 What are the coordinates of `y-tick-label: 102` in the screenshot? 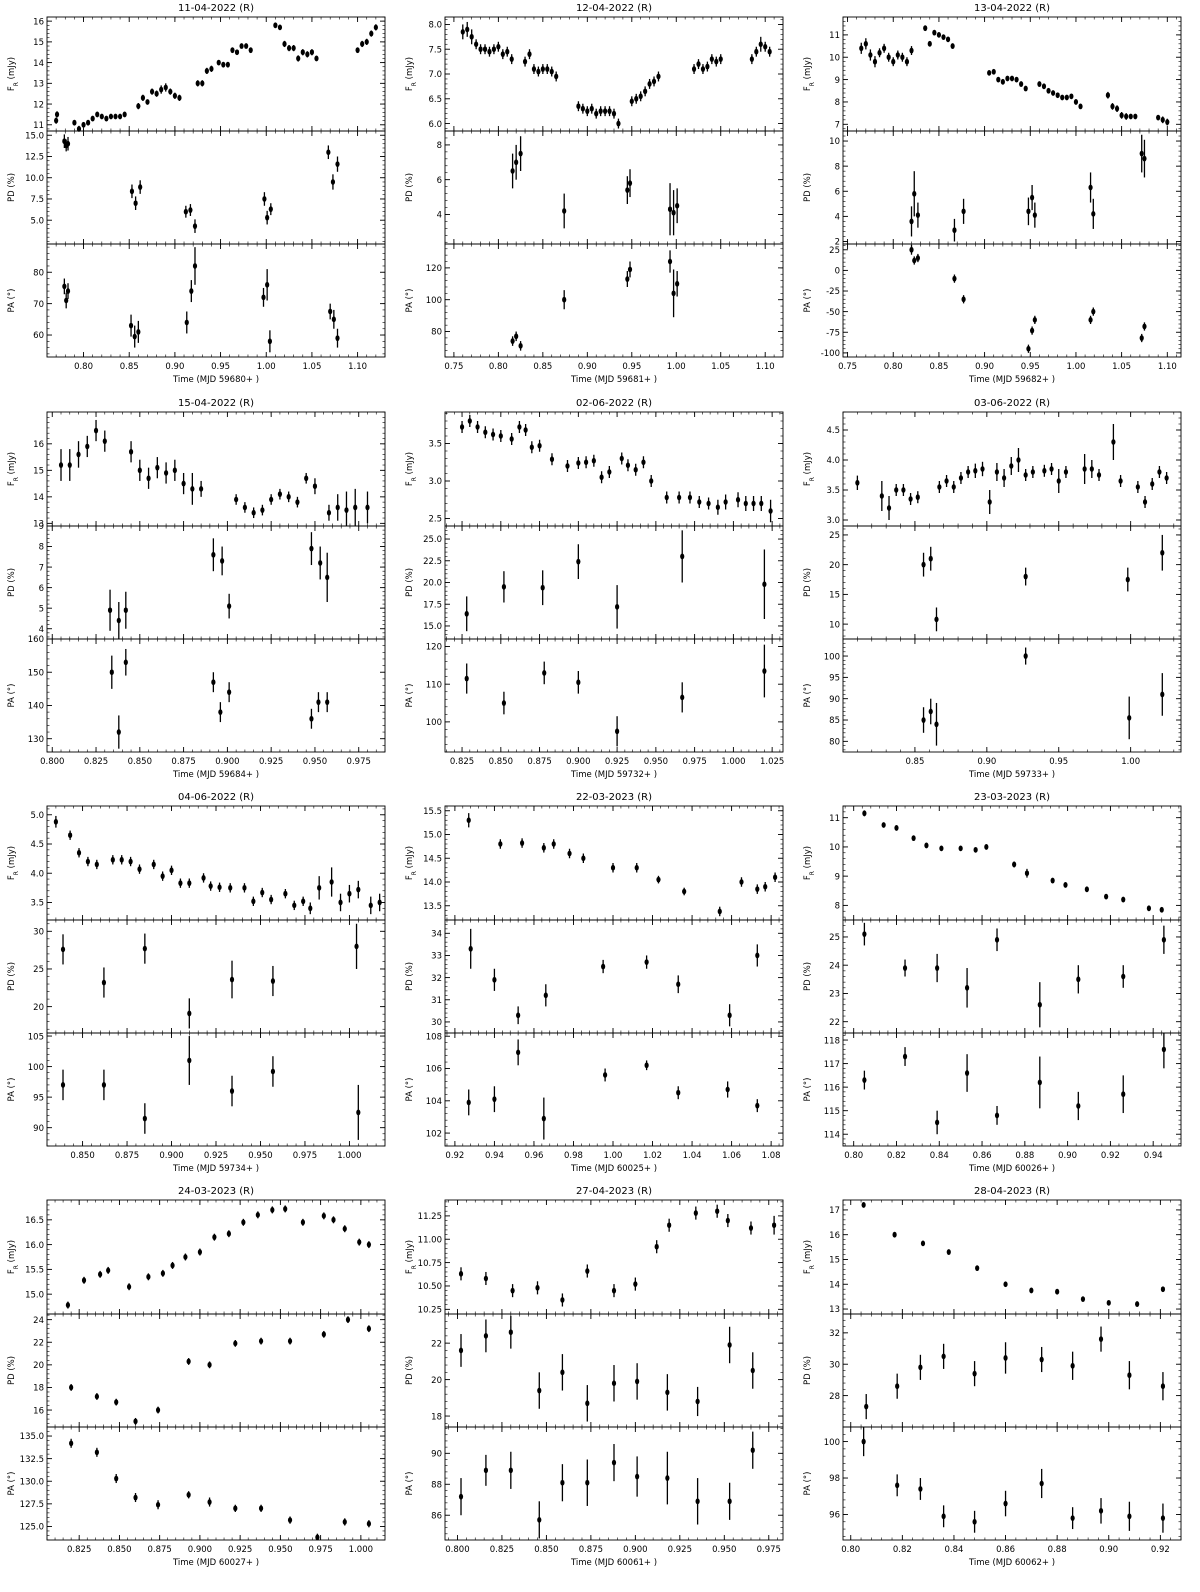 It's located at (434, 1134).